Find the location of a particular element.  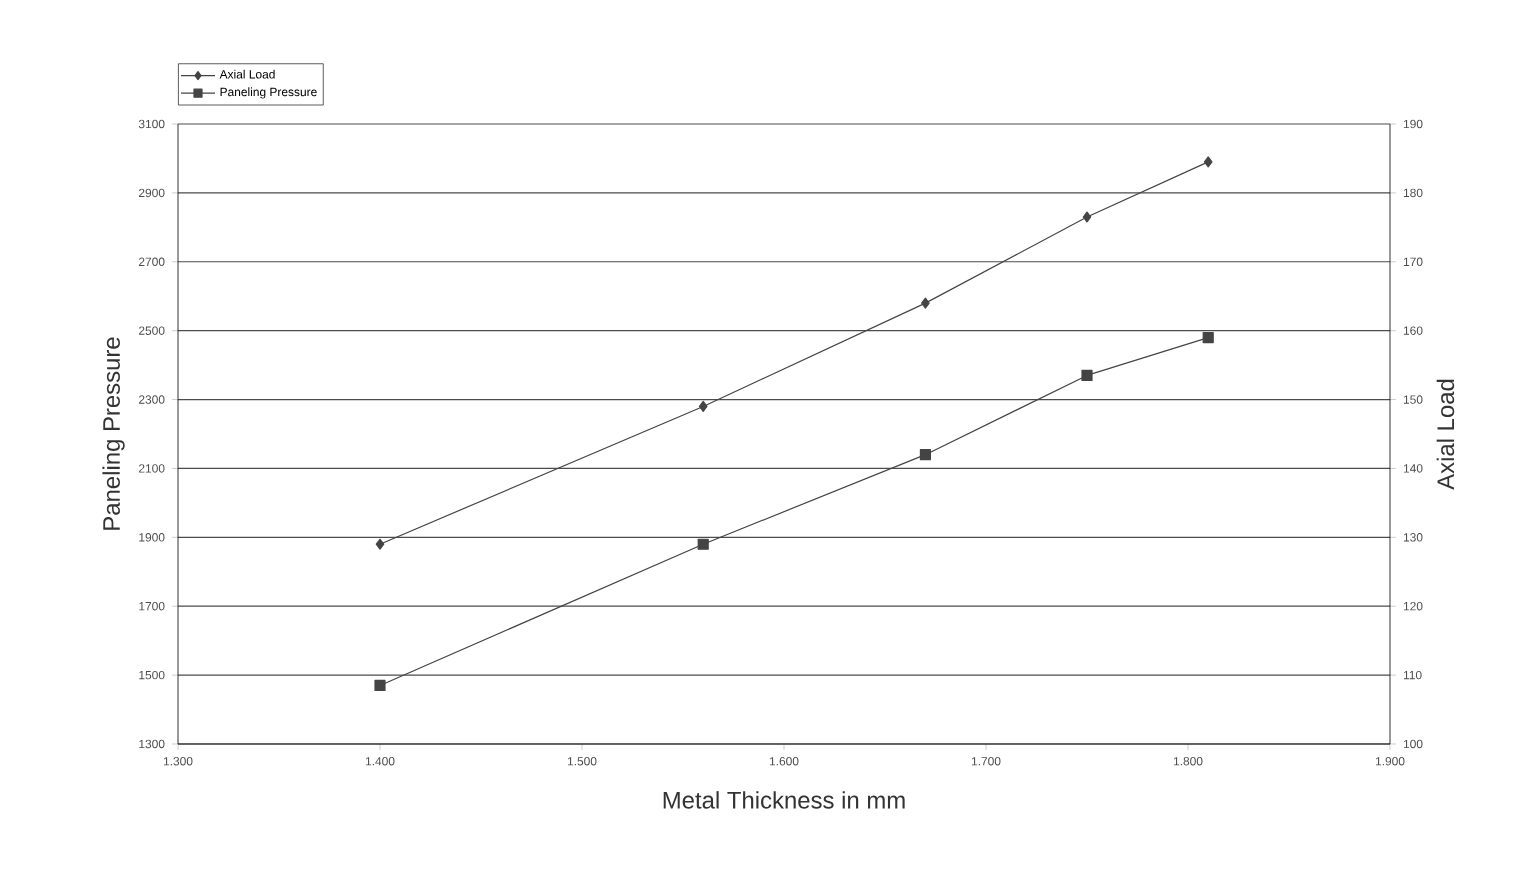

x-axis-title: Metal Thickness in mm is located at coordinates (784, 800).